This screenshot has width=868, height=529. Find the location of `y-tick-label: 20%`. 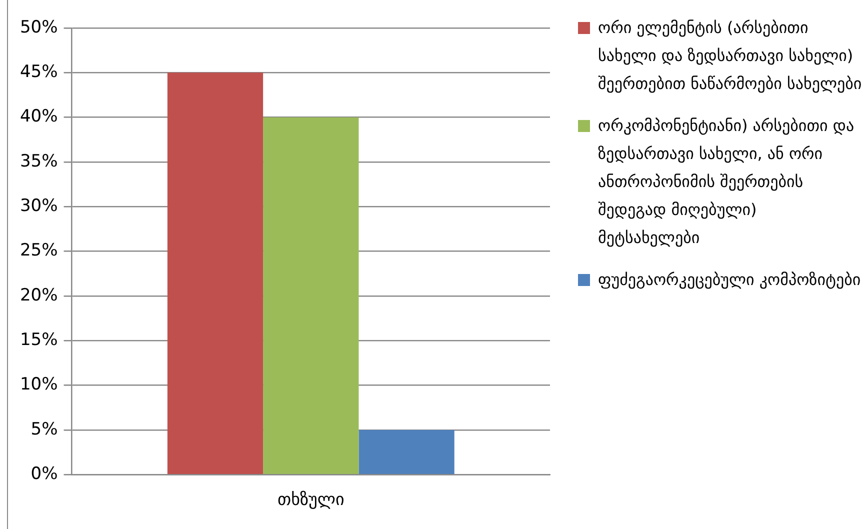

y-tick-label: 20% is located at coordinates (39, 295).